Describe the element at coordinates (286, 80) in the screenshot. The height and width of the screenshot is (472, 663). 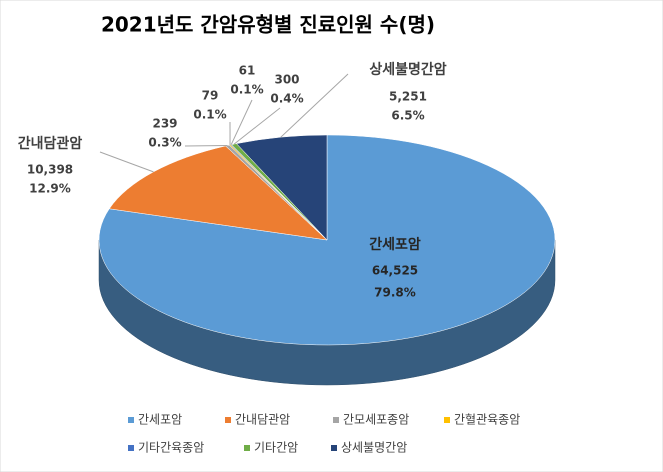
I see `data-label-value: 300` at that location.